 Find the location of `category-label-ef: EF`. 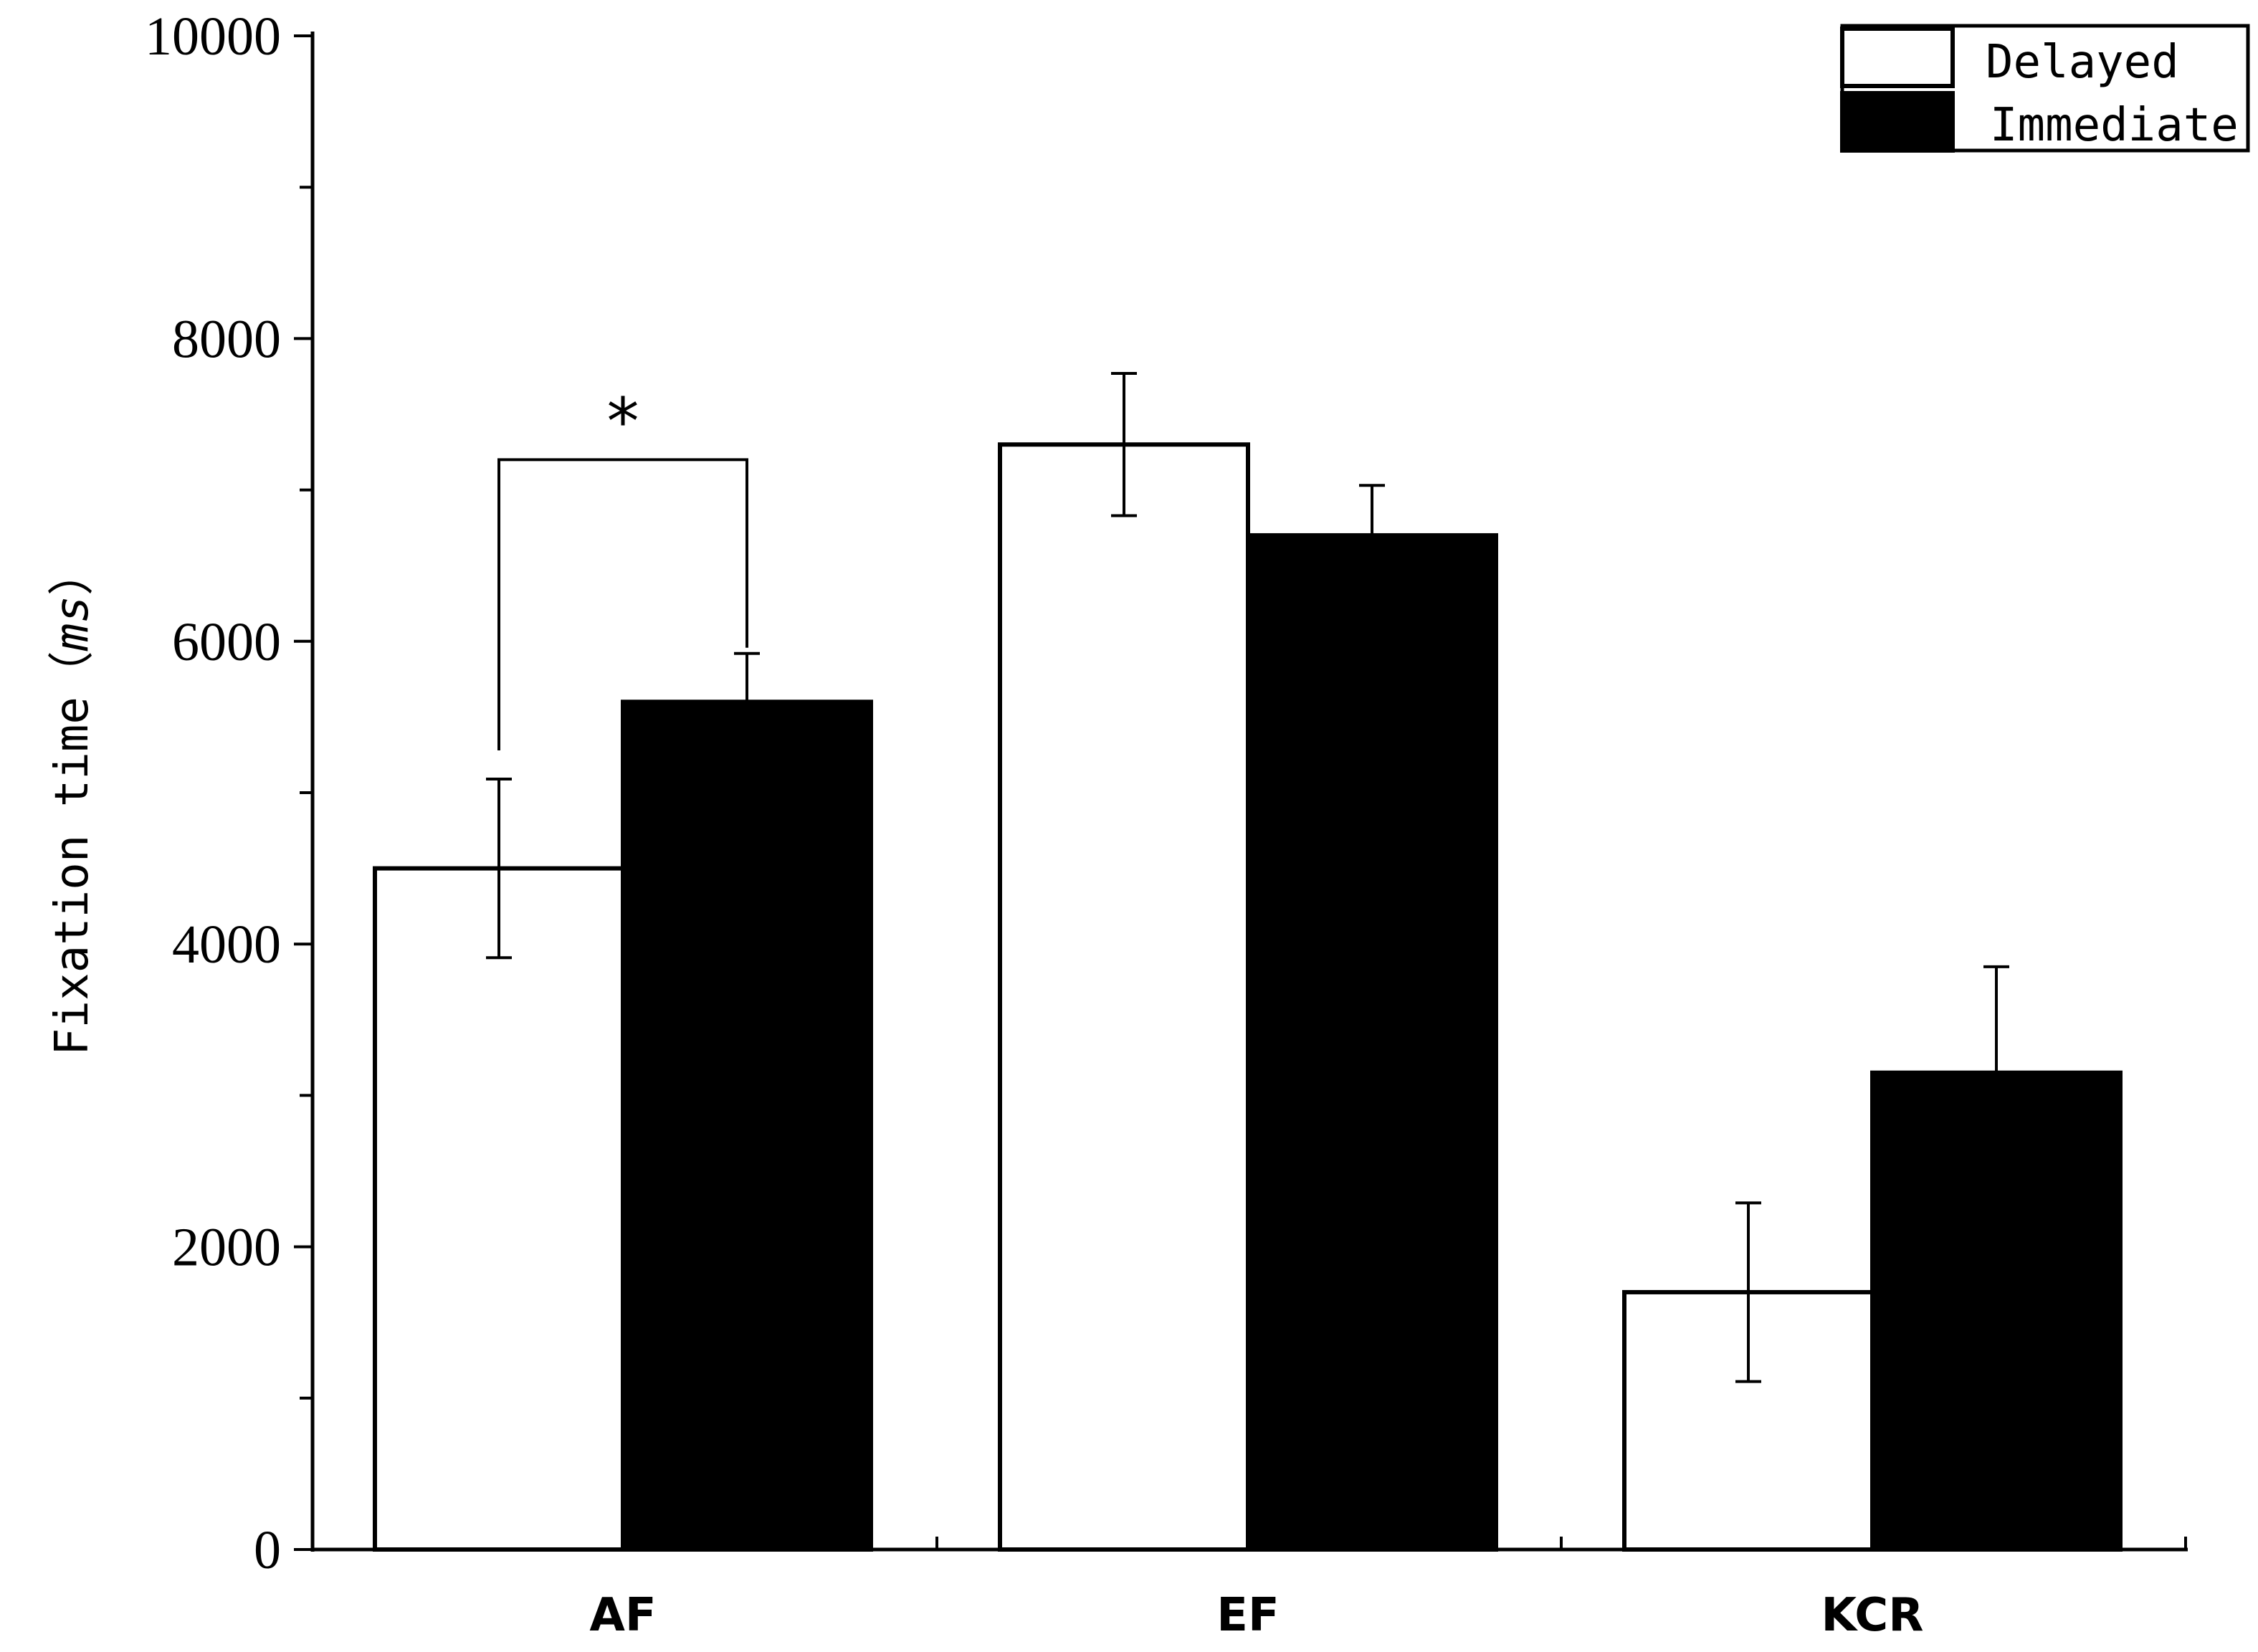

category-label-ef: EF is located at coordinates (1247, 1615).